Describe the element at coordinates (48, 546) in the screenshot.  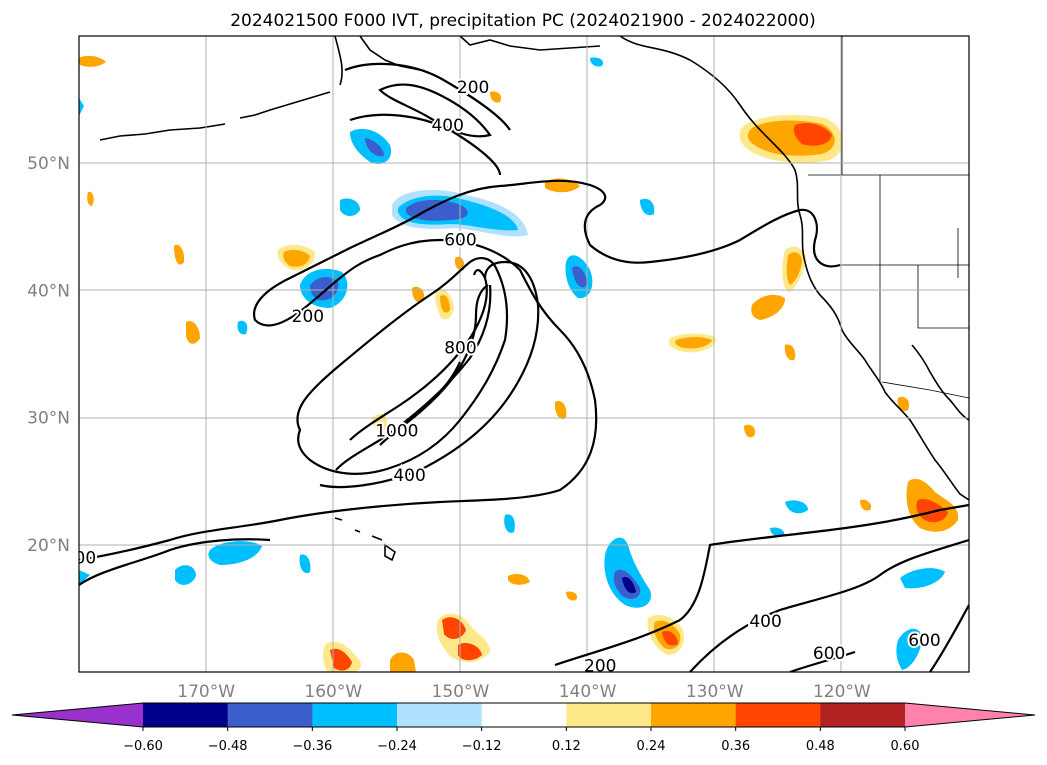
I see `y-tick-label: 20°N` at that location.